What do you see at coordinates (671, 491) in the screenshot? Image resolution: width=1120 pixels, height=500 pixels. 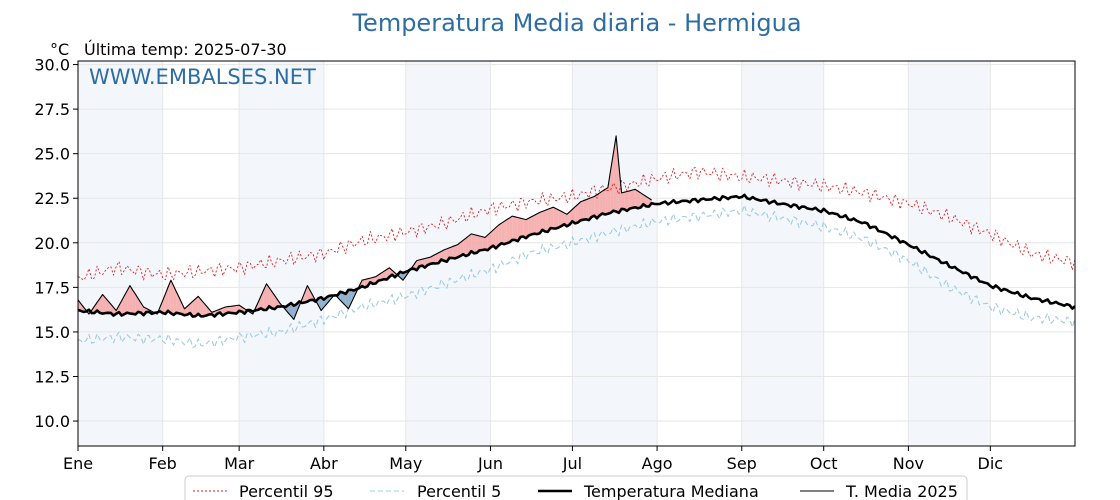 I see `legend-label: Temperatura Mediana` at bounding box center [671, 491].